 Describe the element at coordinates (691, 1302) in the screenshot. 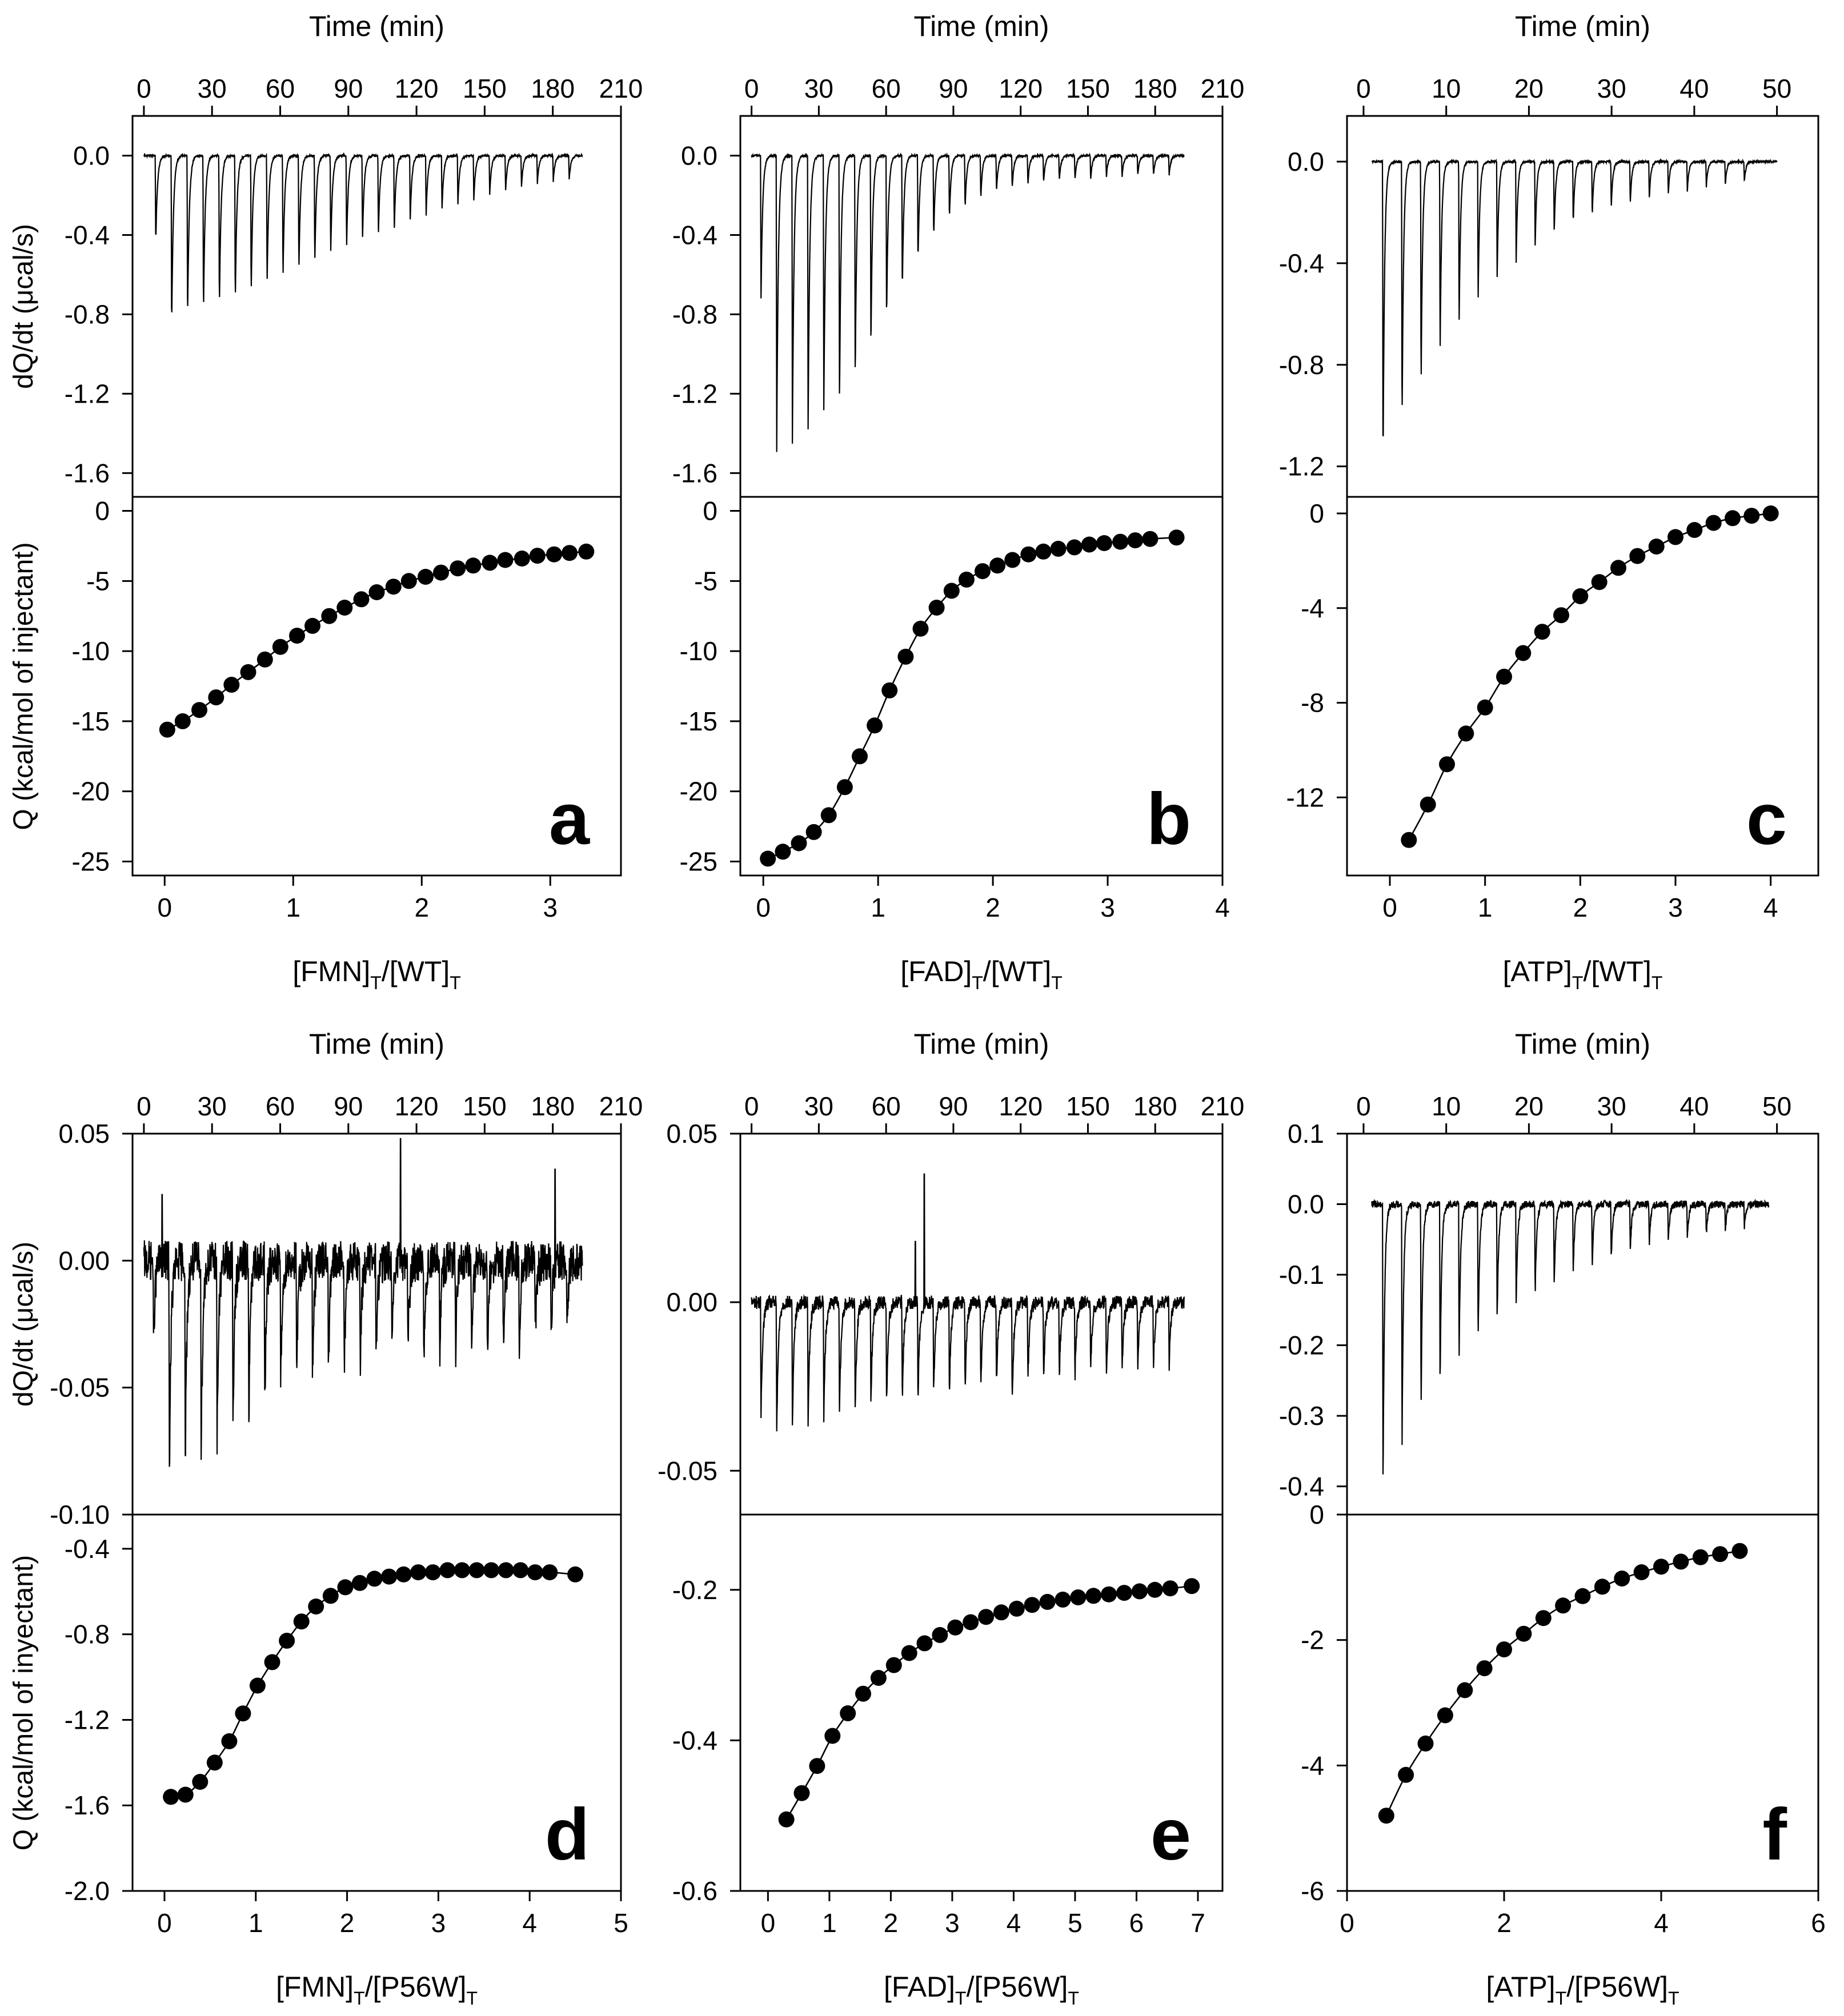

I see `heat-rate-tick-label: 0.00` at that location.